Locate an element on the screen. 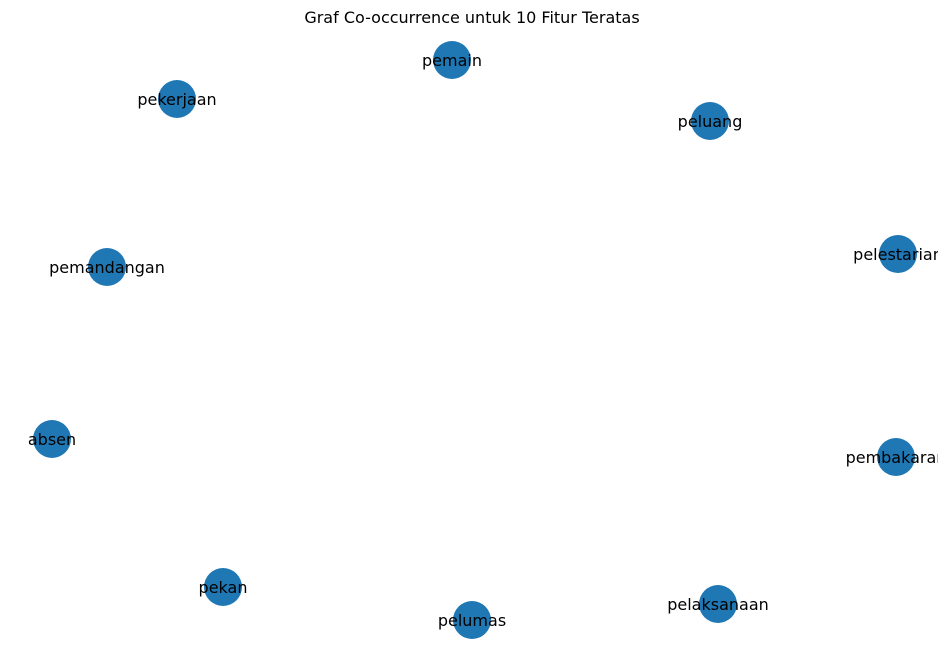 This screenshot has height=658, width=950. node-label: pekan is located at coordinates (223, 587).